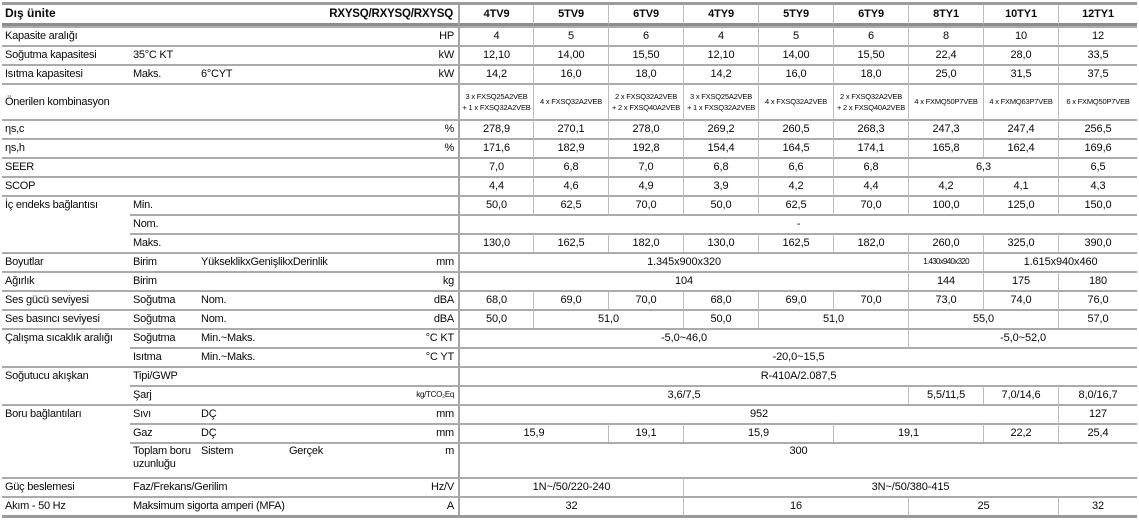 This screenshot has width=1139, height=525. Describe the element at coordinates (570, 432) in the screenshot. I see `table-row: Gaz DÇ mm 15,9 19,1 15,9 19,1 22,2 25,4` at that location.